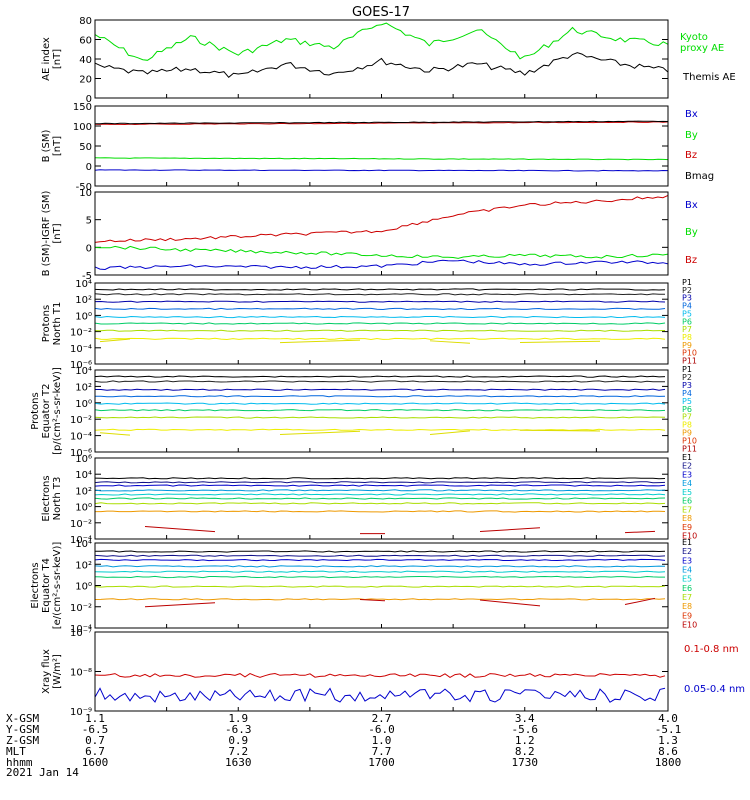 The width and height of the screenshot is (750, 800). Describe the element at coordinates (238, 729) in the screenshot. I see `footer-value: -6.3` at that location.